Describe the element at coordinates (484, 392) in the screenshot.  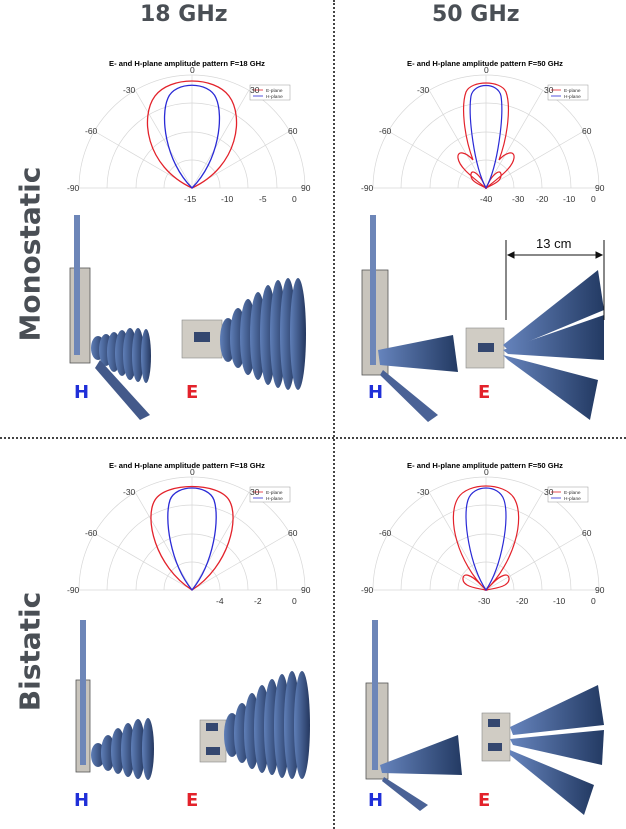
I see `e-plane-label-mono-50: E` at that location.